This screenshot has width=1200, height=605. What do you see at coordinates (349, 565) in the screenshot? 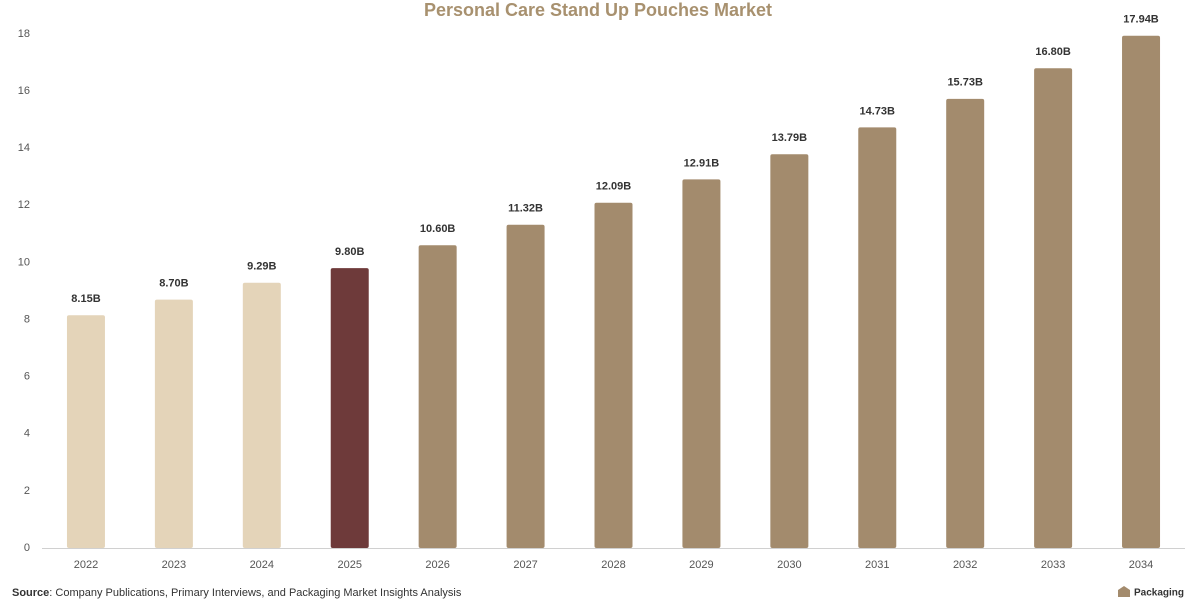
I see `x-tick-label: 2025` at bounding box center [349, 565].